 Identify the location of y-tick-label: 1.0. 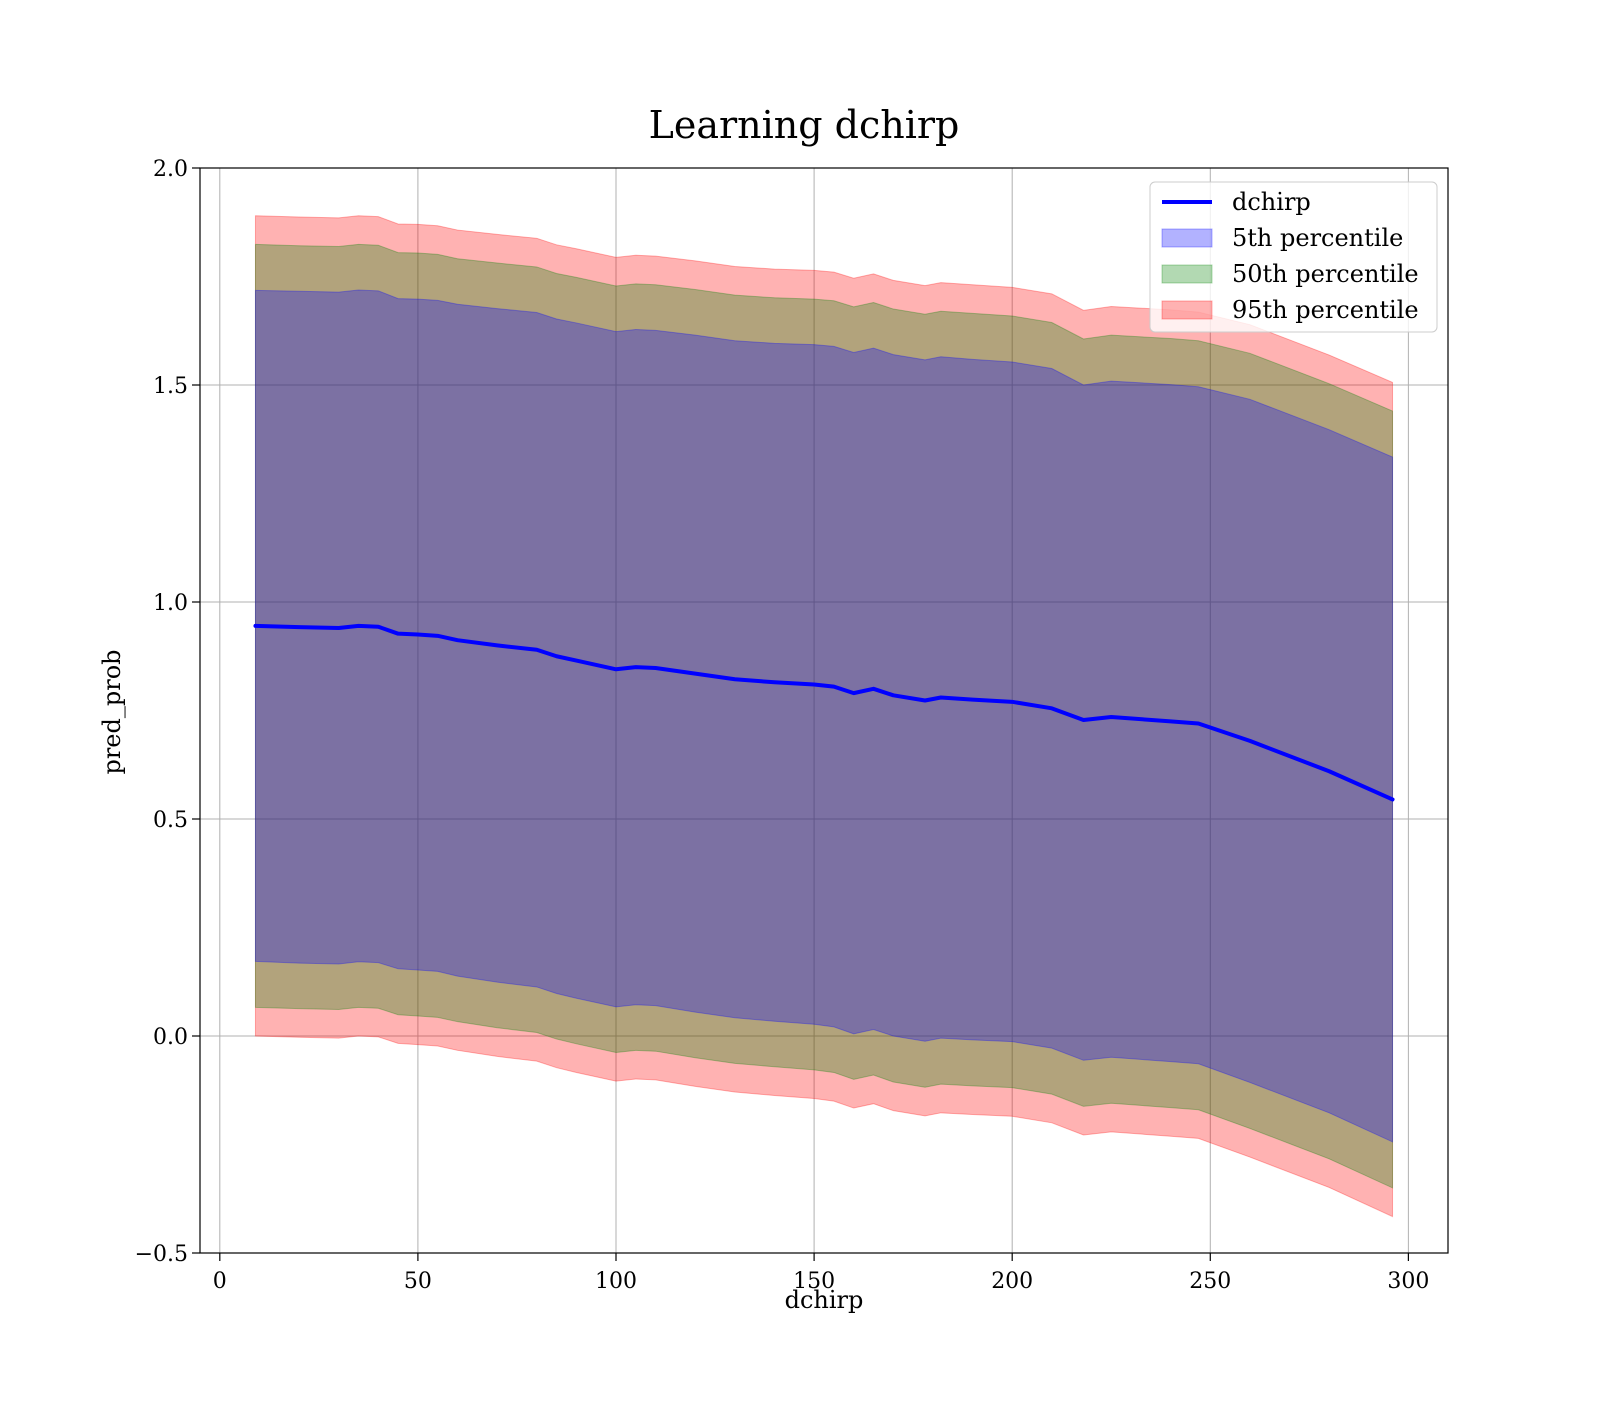
(170, 603).